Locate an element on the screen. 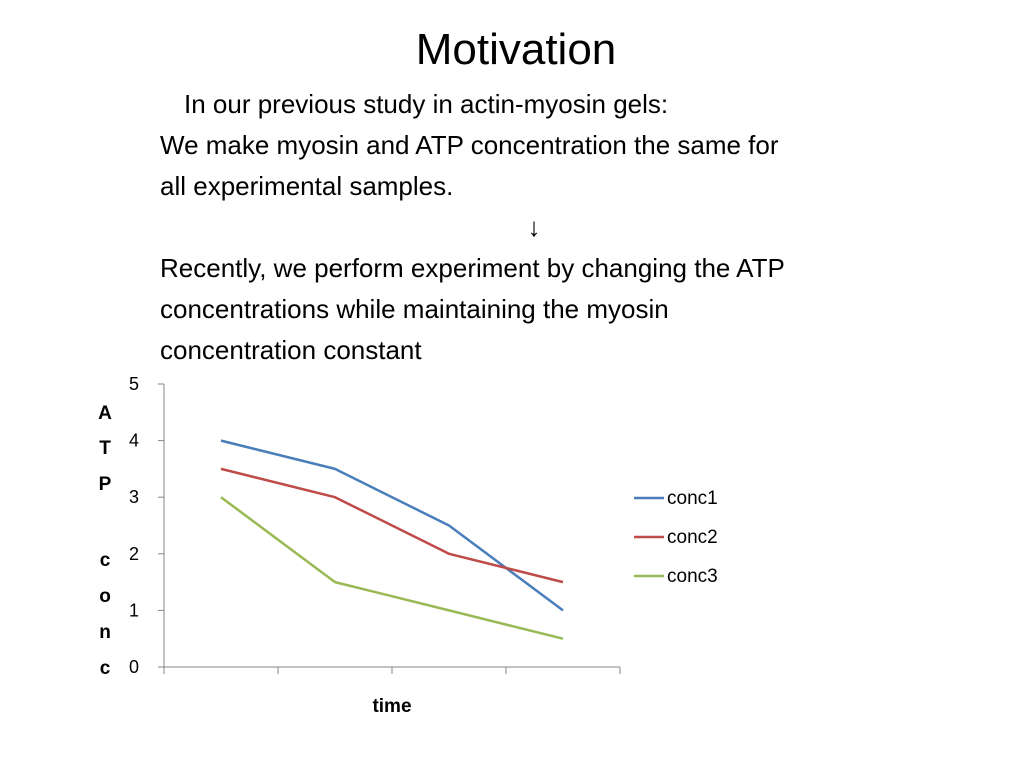 Image resolution: width=1024 pixels, height=768 pixels. legend-label-conc3: conc3 is located at coordinates (692, 576).